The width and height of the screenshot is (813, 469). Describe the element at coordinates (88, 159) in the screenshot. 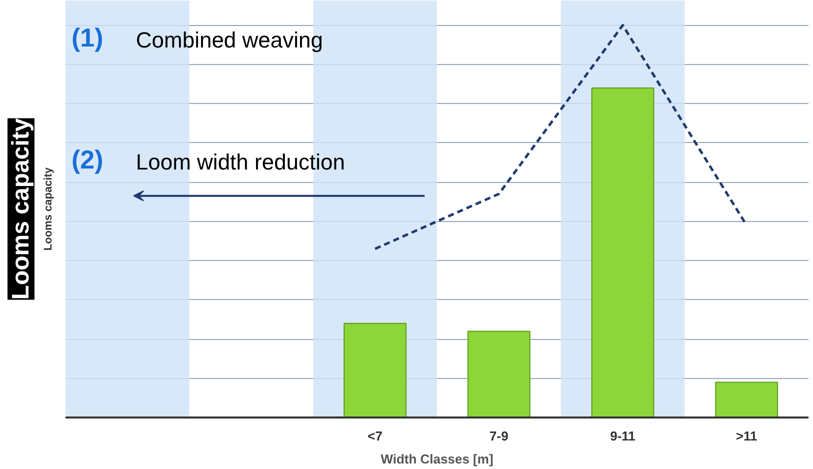

I see `annotation: (2)` at that location.